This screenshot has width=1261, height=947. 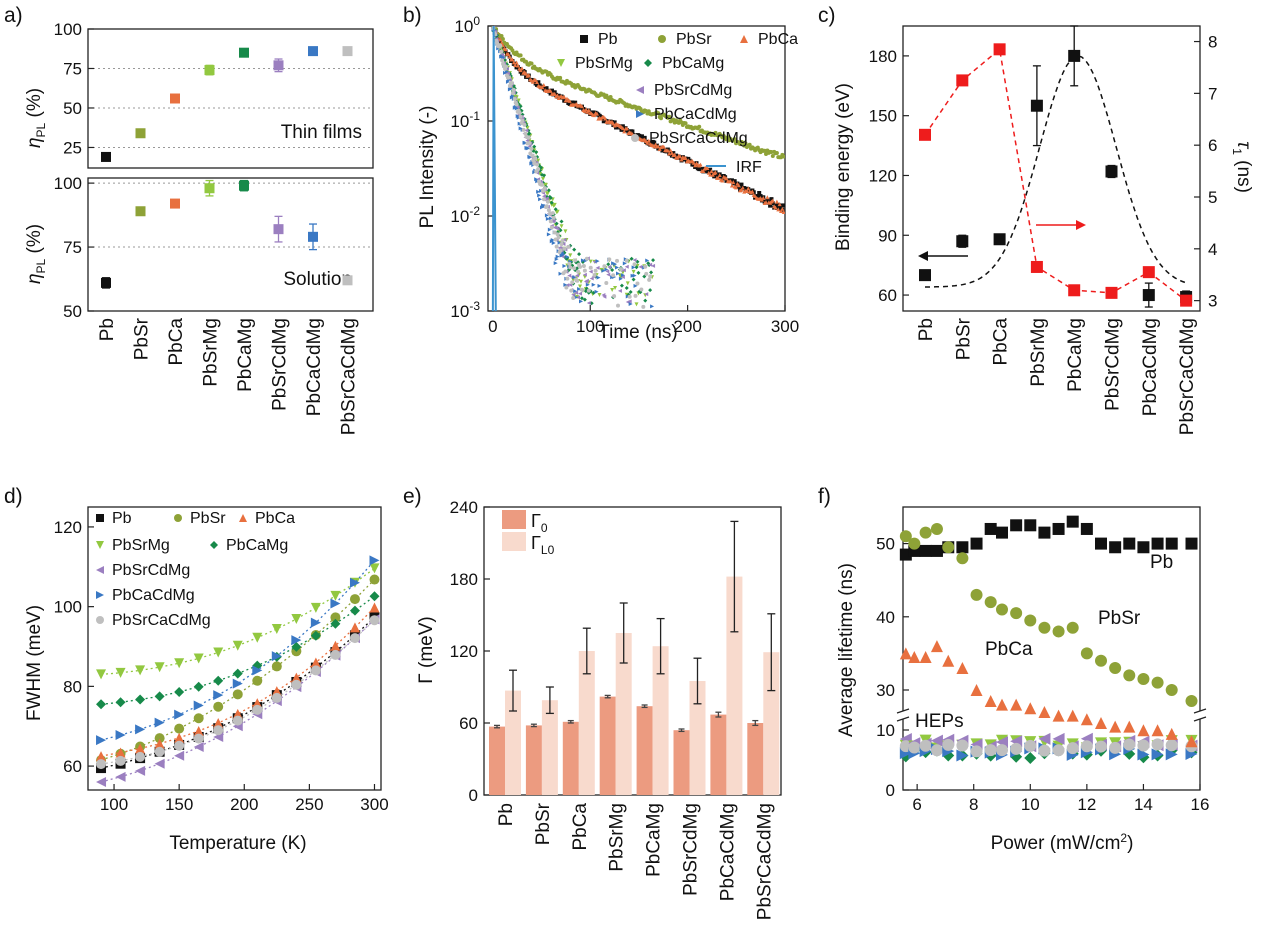 I want to click on panel-d-legend-marker, so click(x=100, y=595).